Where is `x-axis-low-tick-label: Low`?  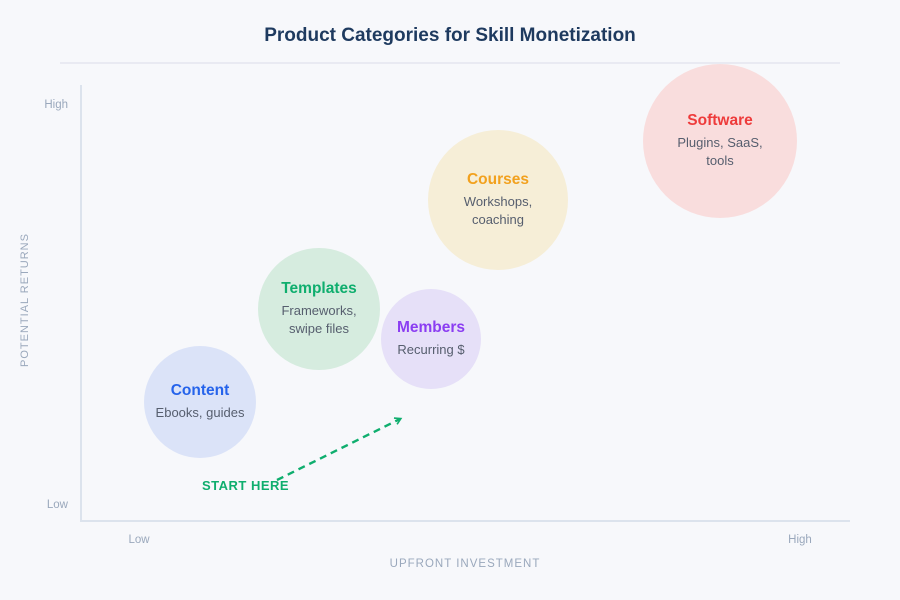
x-axis-low-tick-label: Low is located at coordinates (139, 540).